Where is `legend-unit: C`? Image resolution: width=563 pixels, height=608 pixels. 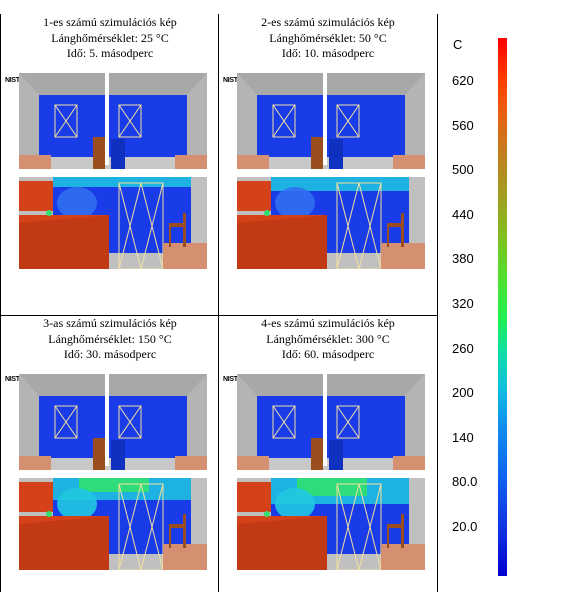 legend-unit: C is located at coordinates (458, 44).